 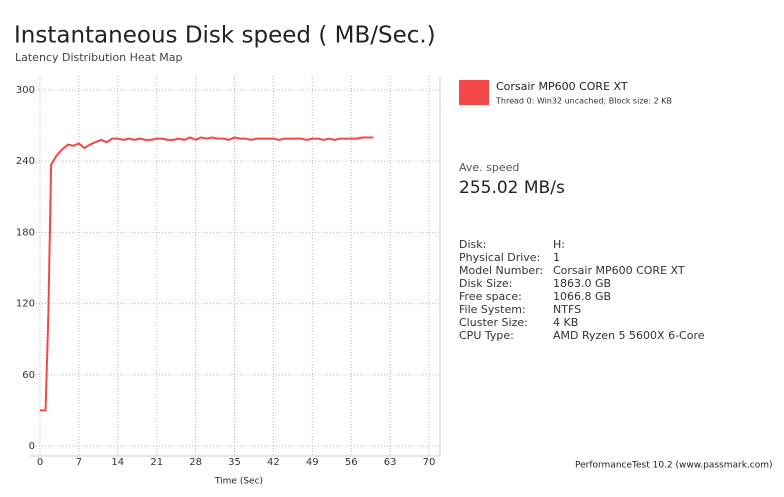 I want to click on detail-label: Physical Drive:, so click(x=499, y=257).